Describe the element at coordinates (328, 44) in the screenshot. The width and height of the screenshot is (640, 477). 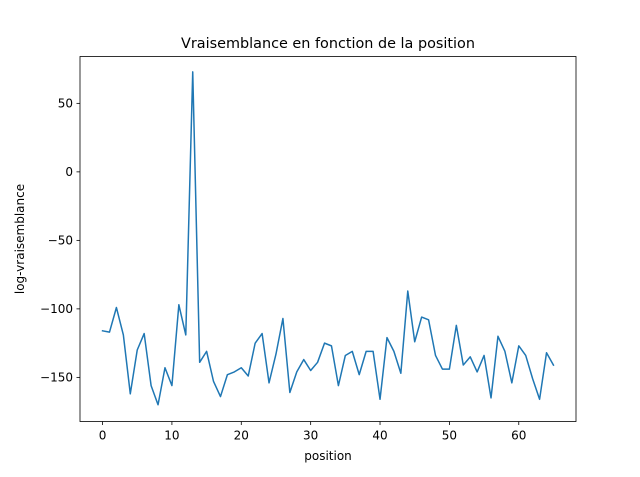
I see `chart-title: Vraisemblance en fonction de la position` at that location.